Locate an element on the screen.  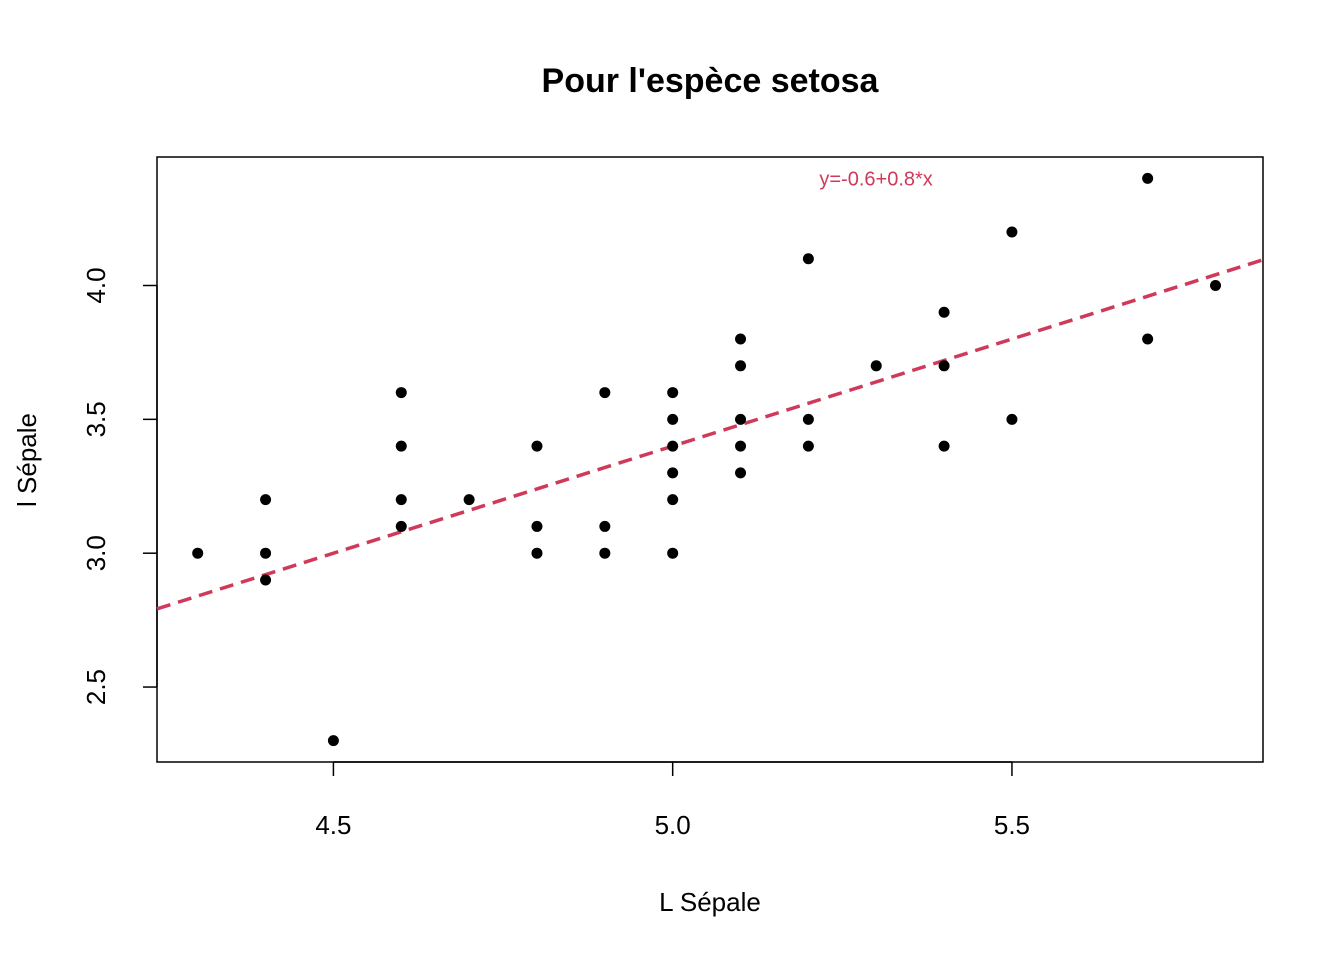
y-axis-label: l Sépale is located at coordinates (27, 460).